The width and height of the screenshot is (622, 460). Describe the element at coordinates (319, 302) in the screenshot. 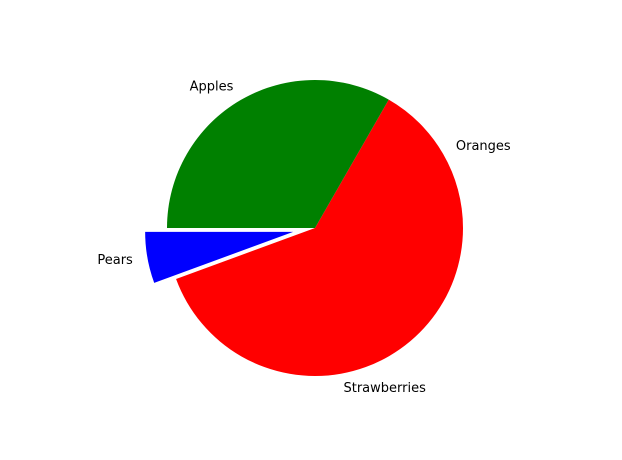

I see `pie-slice-strawberries` at that location.